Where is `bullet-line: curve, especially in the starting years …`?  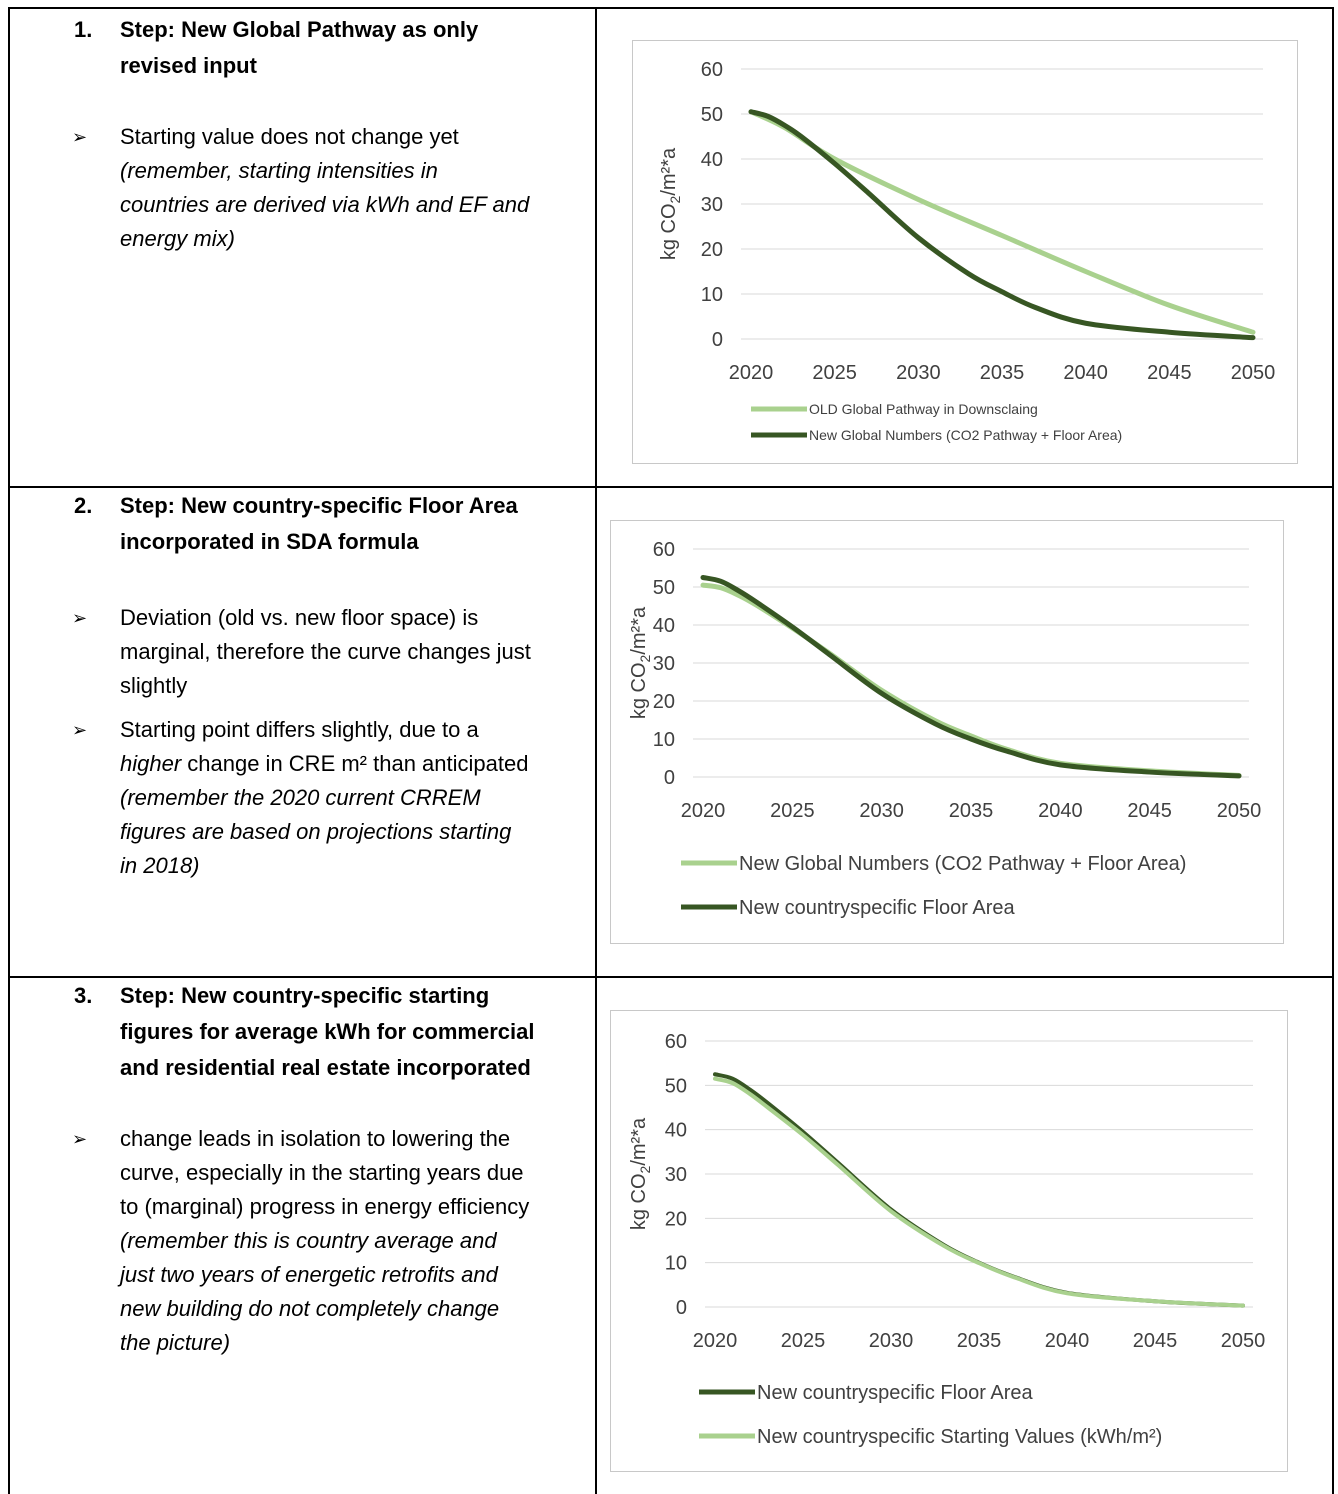
bullet-line: curve, especially in the starting years … is located at coordinates (322, 1172).